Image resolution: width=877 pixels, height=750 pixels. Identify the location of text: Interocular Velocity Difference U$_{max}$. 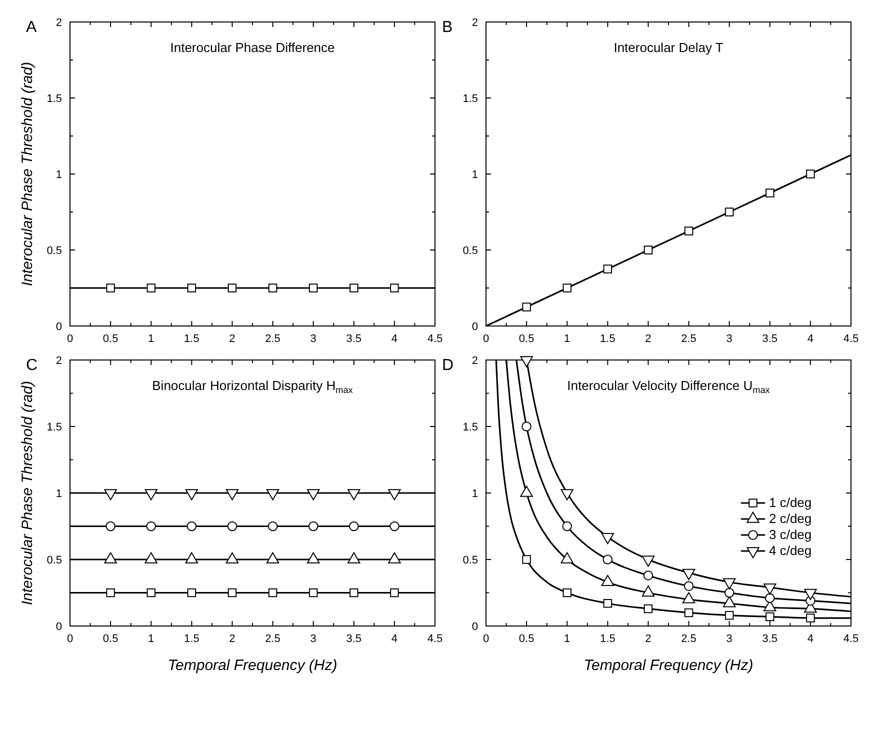
(668, 387).